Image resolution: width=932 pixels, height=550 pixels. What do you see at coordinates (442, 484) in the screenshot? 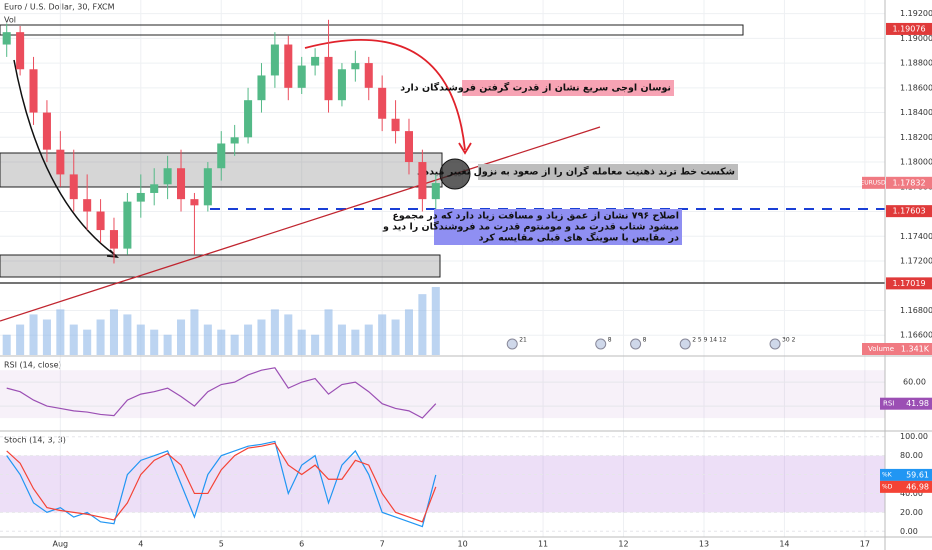
I see `stoch-band` at bounding box center [442, 484].